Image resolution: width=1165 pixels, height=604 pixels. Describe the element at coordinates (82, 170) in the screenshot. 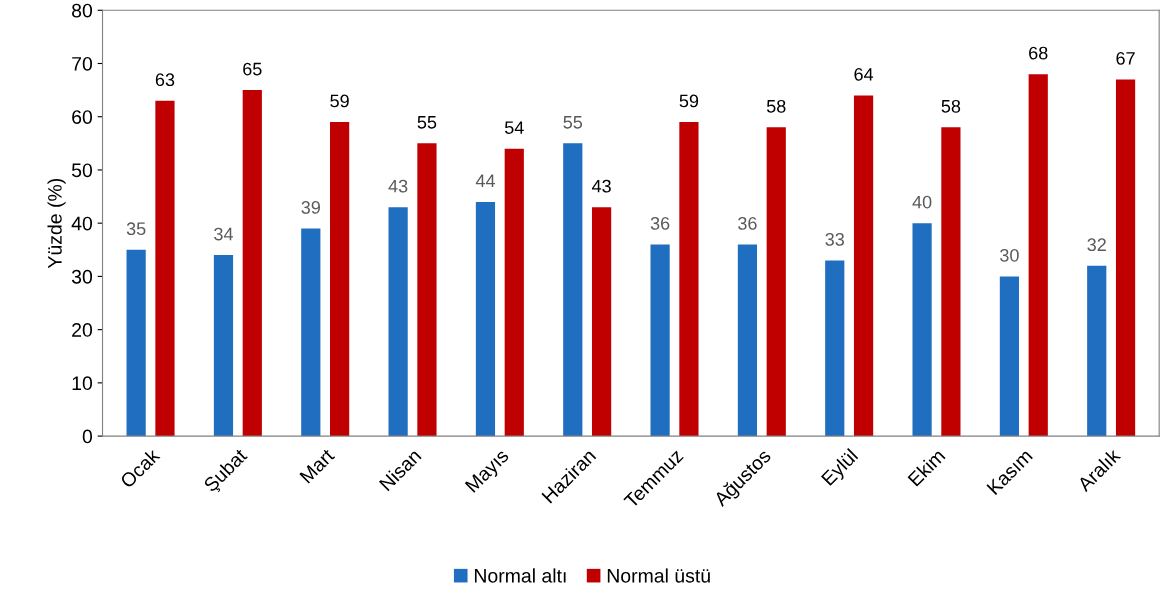

I see `y-tick-label: 50` at that location.